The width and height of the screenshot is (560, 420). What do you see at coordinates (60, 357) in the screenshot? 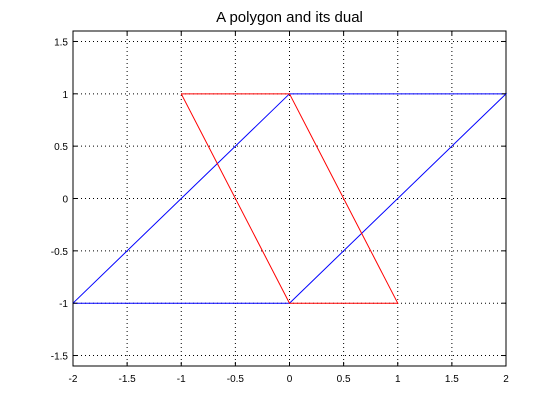
I see `y-tick-label: -1.5` at bounding box center [60, 357].